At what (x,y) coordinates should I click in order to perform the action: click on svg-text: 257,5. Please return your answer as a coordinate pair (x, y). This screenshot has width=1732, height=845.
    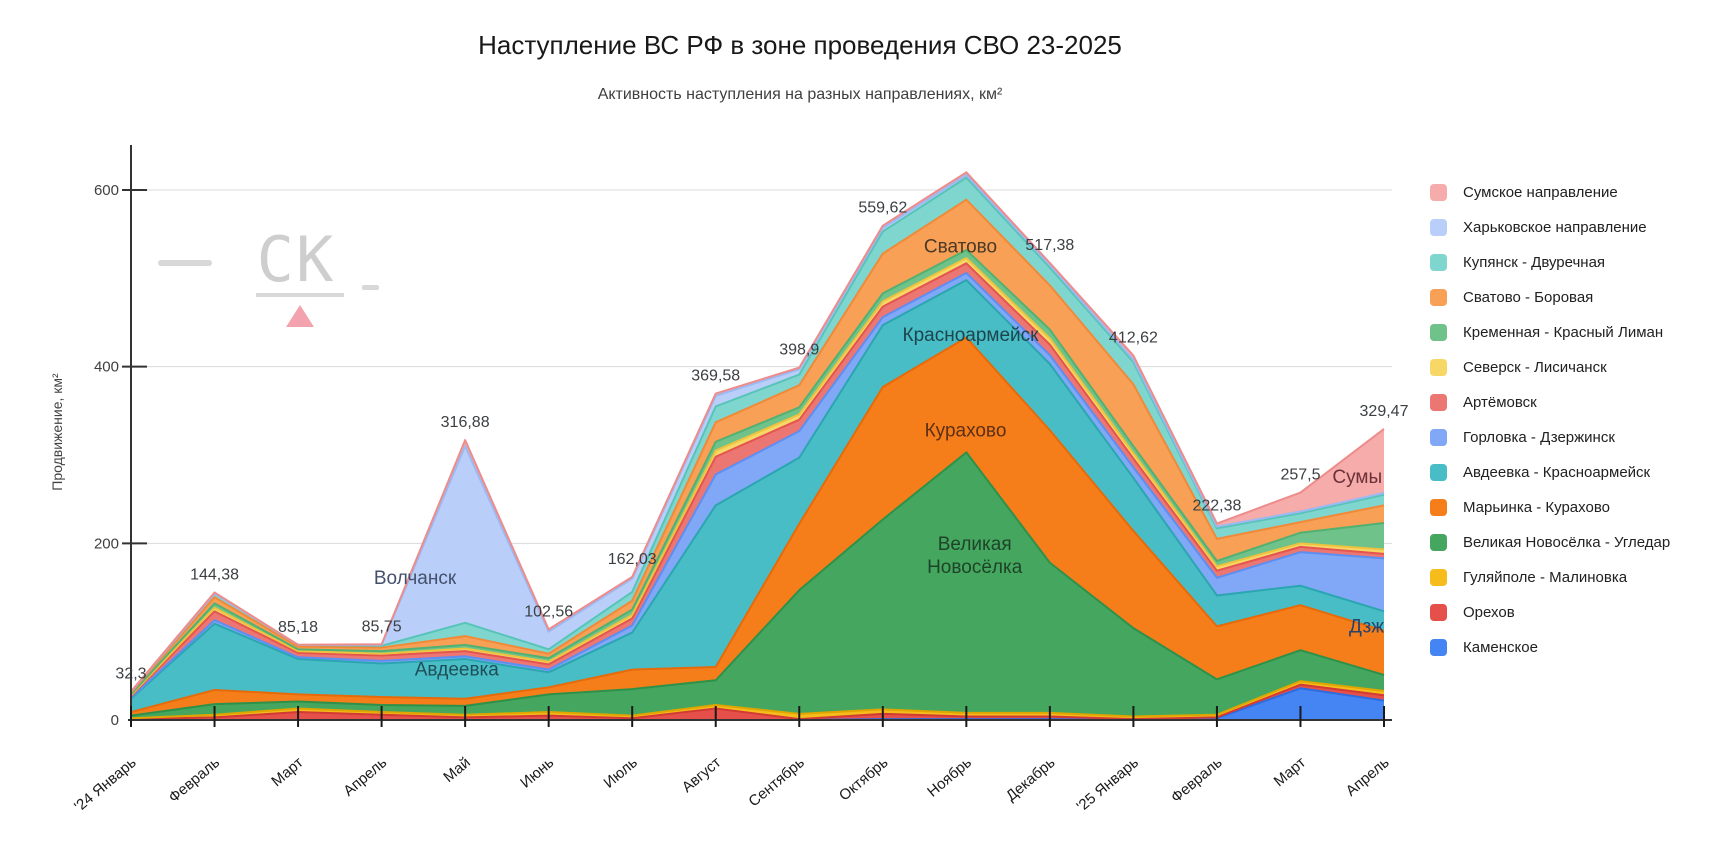
    Looking at the image, I should click on (1300, 475).